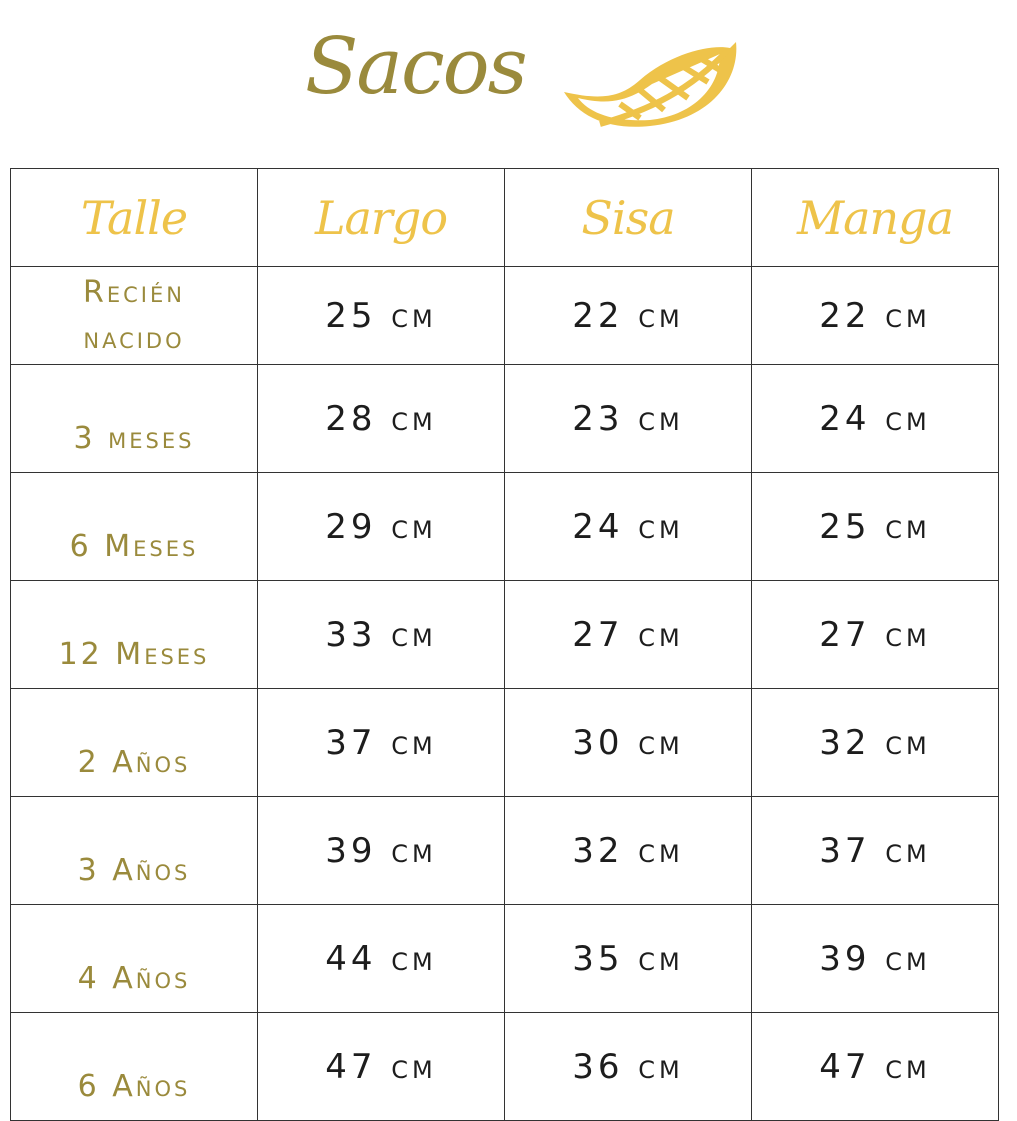  I want to click on cell-sisa: 35 cm, so click(628, 958).